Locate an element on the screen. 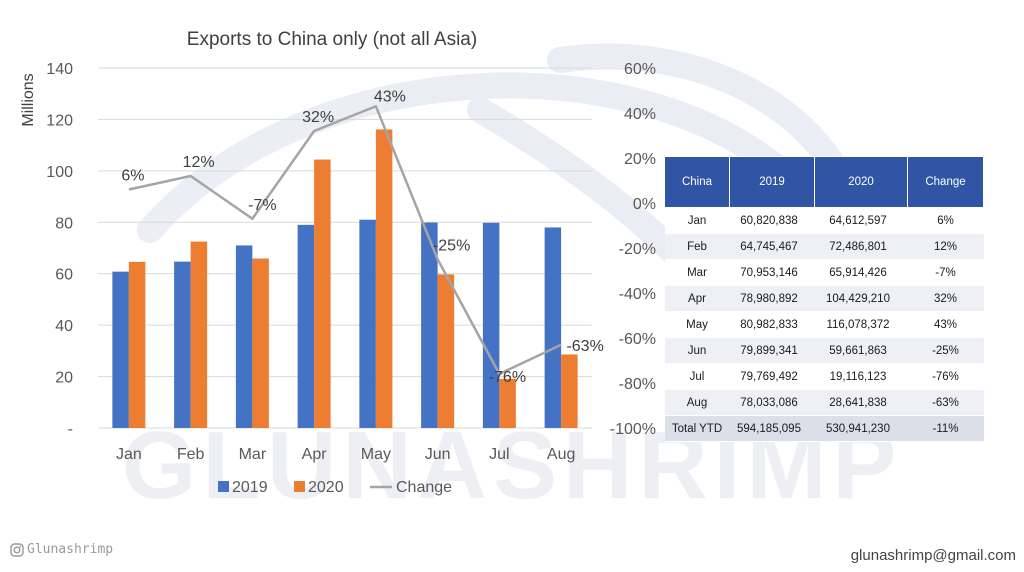 The height and width of the screenshot is (572, 1024). table-cell: 64,612,597 is located at coordinates (861, 220).